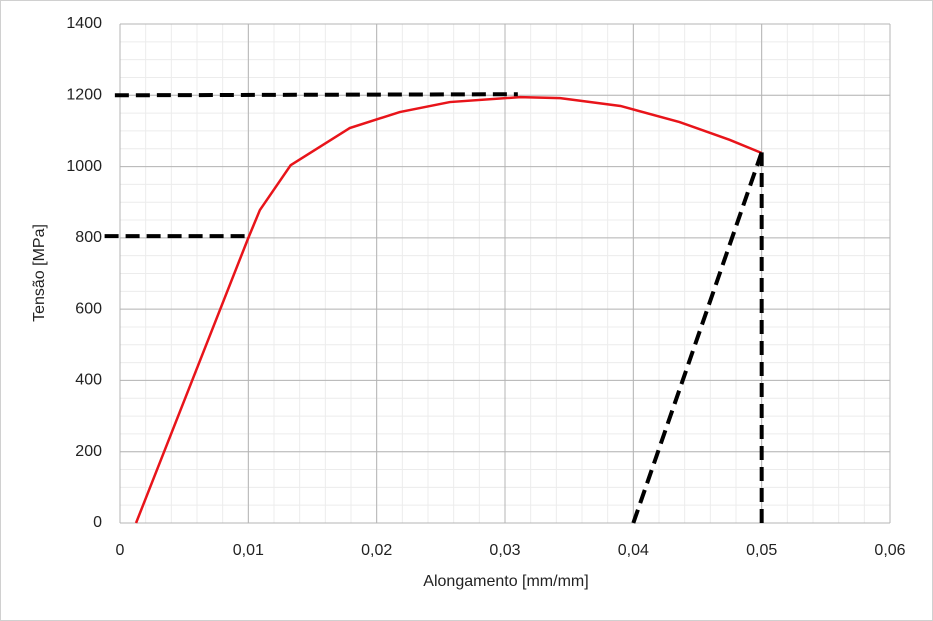 The width and height of the screenshot is (933, 621). I want to click on y-tick-label: 800, so click(88, 237).